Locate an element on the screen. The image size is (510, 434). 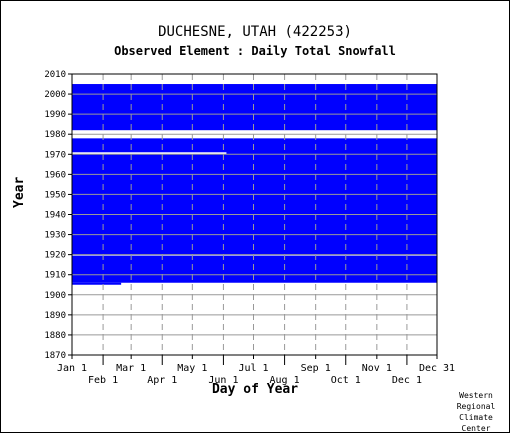
y-tick-label-1980: 1980 is located at coordinates (55, 135).